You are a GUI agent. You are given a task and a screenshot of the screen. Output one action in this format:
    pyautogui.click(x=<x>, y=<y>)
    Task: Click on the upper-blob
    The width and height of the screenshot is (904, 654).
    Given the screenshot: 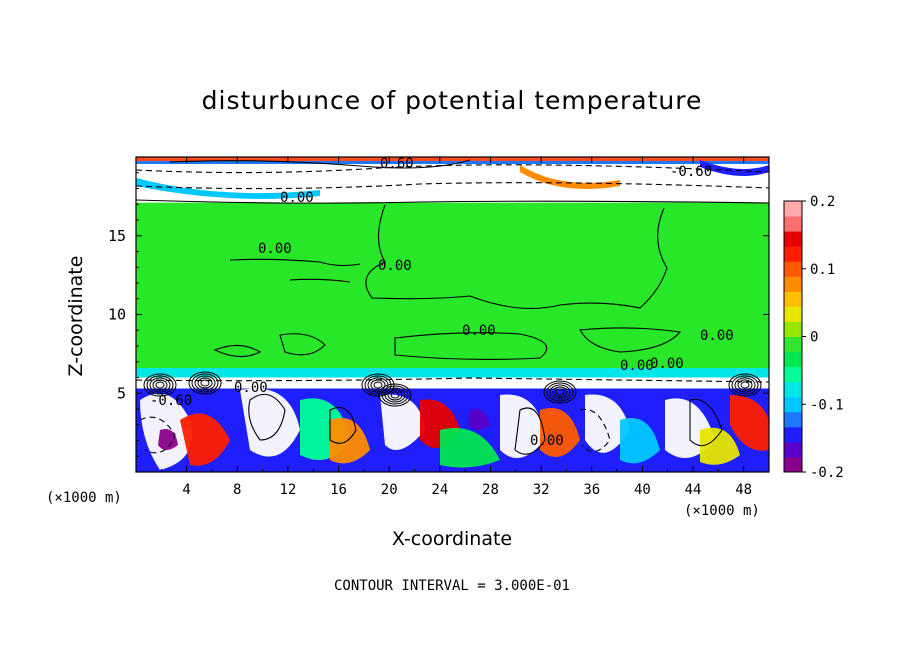 What is the action you would take?
    pyautogui.click(x=570, y=177)
    